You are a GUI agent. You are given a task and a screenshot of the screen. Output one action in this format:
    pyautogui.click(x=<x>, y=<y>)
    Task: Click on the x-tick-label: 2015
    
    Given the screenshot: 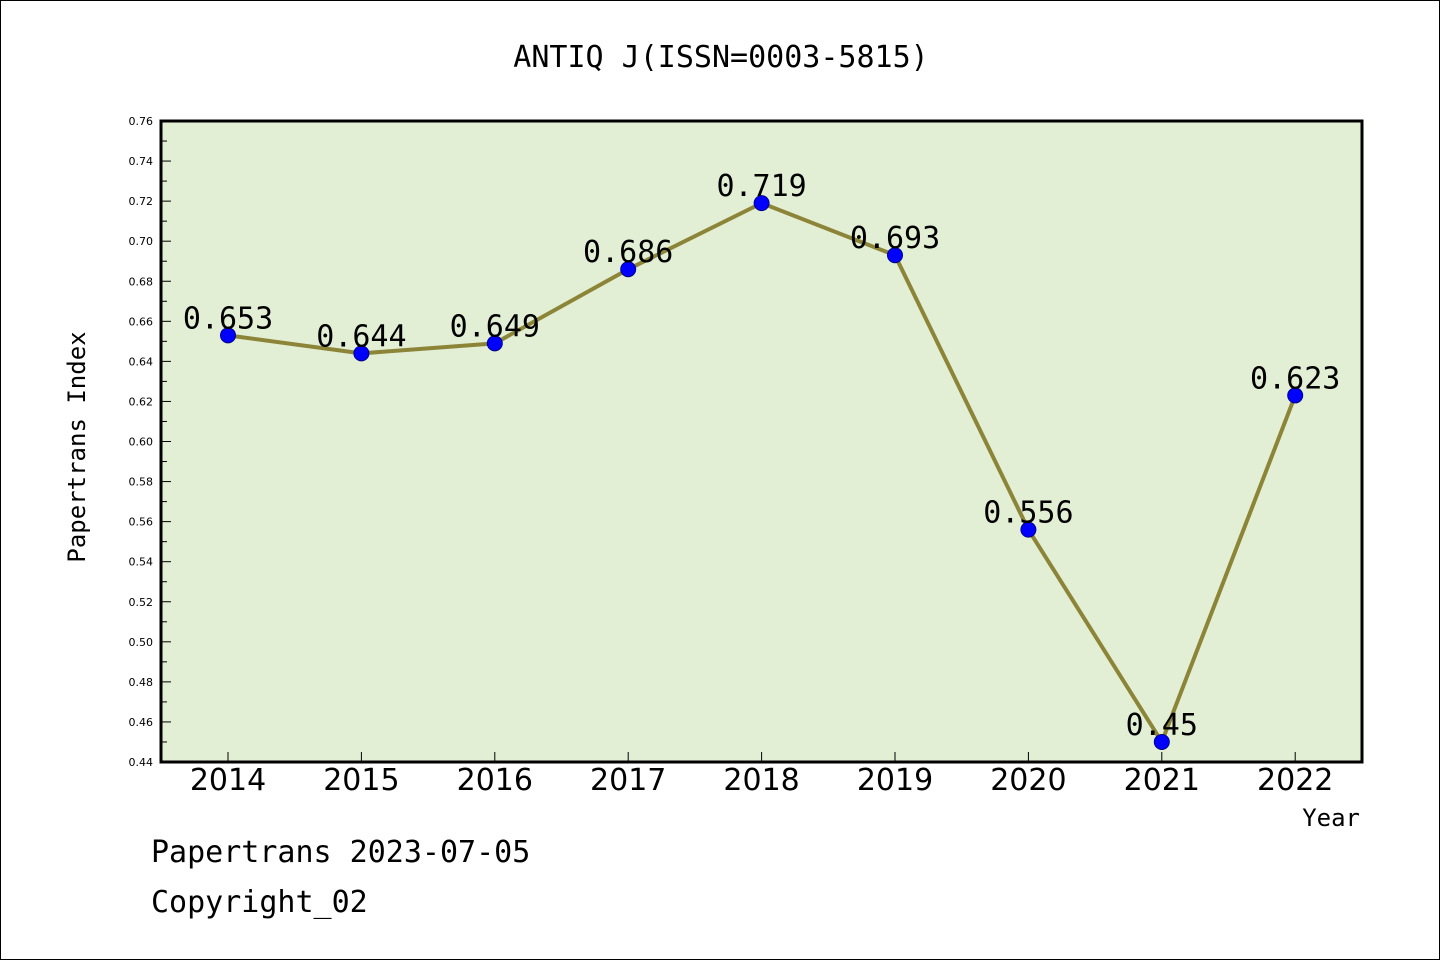 What is the action you would take?
    pyautogui.click(x=361, y=780)
    